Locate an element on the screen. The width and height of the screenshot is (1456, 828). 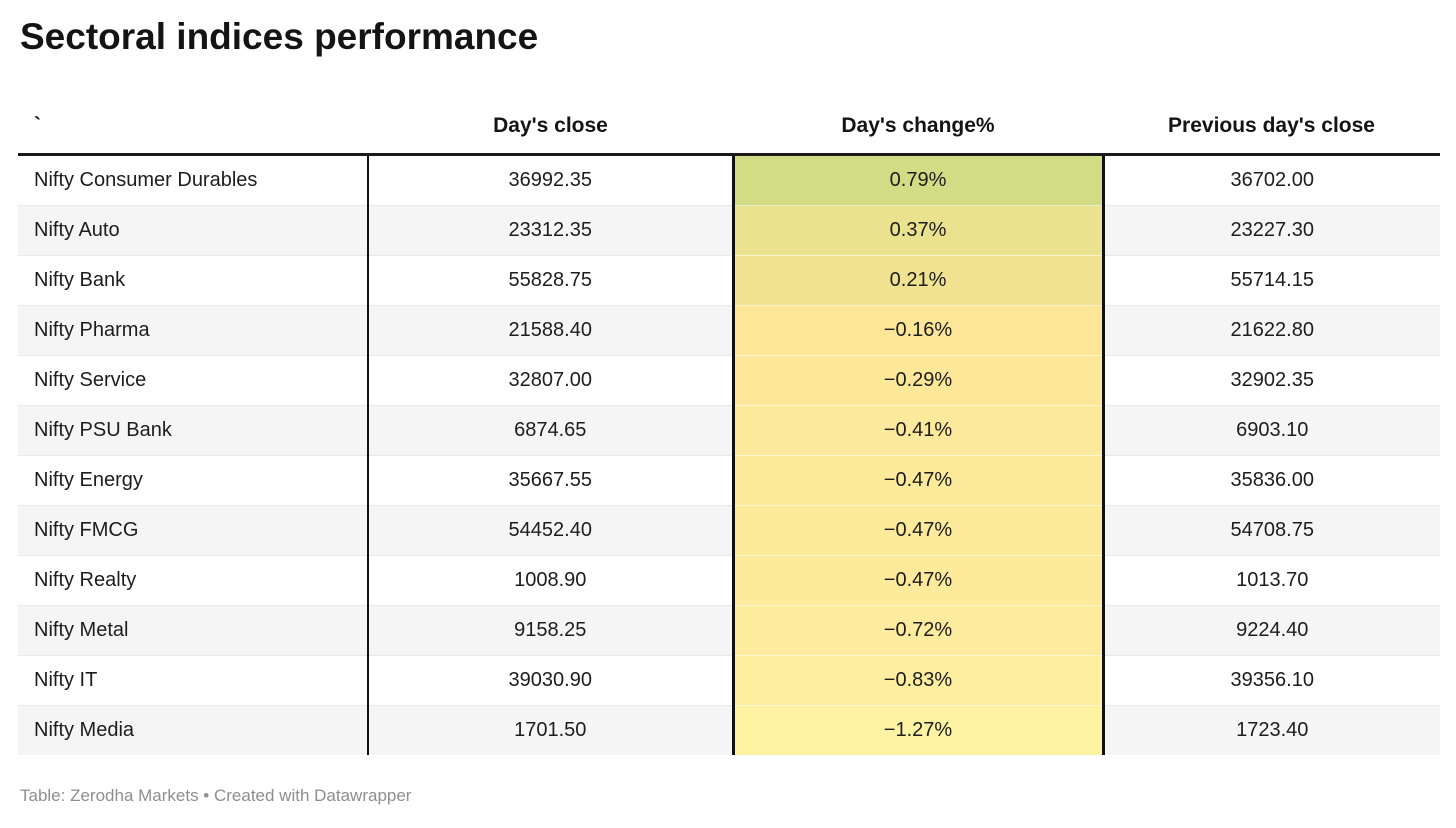
index-name-cell: Nifty Realty is located at coordinates (193, 580).